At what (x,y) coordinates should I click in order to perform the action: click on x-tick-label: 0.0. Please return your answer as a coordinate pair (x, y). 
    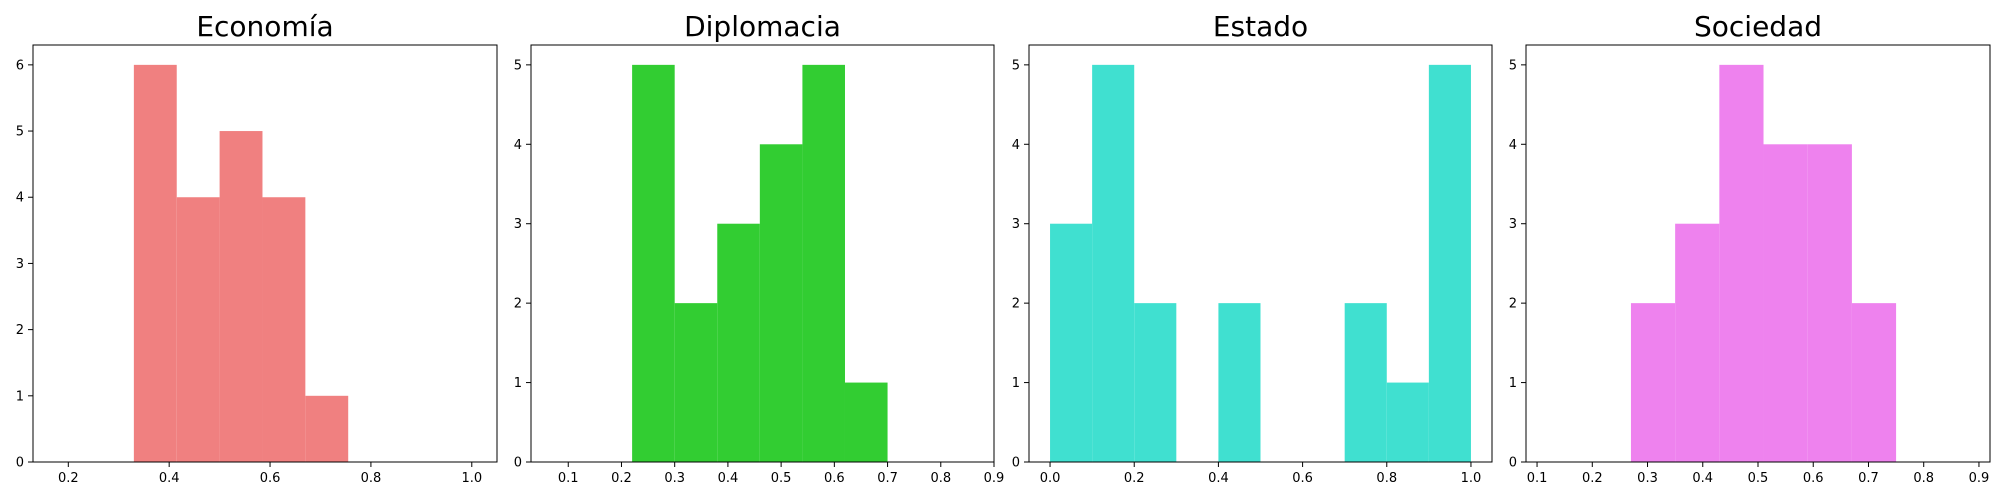
    Looking at the image, I should click on (1050, 478).